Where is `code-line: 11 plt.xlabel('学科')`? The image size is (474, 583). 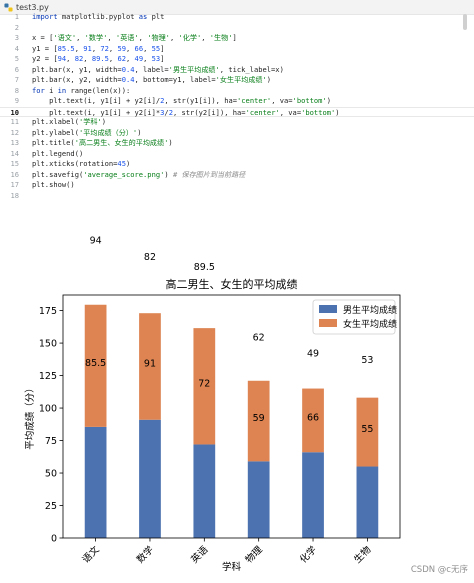
code-line: 11 plt.xlabel('学科') is located at coordinates (237, 122).